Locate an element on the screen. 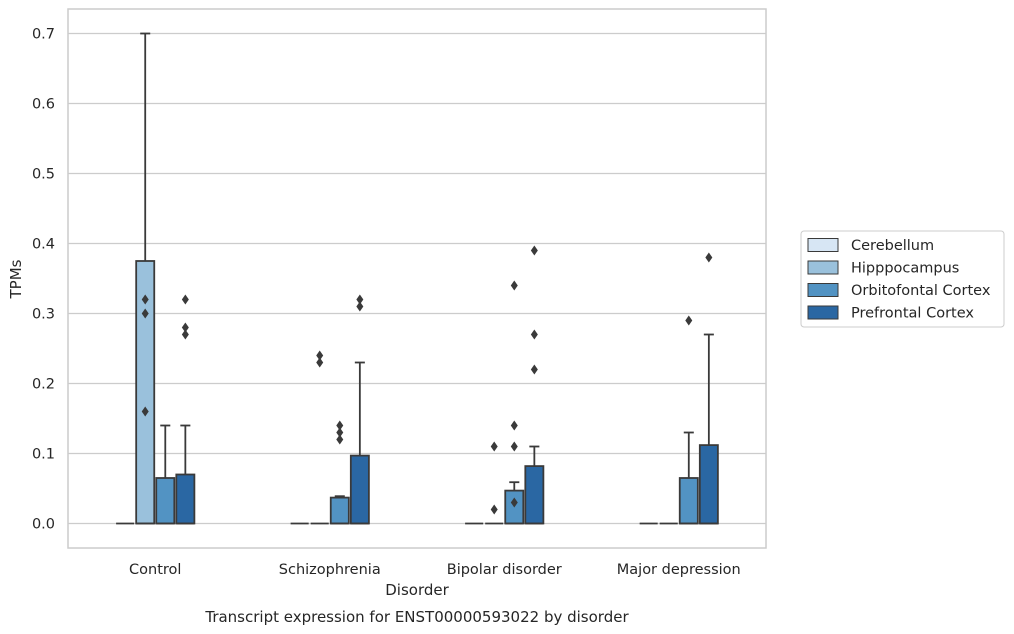 The height and width of the screenshot is (634, 1014). y-tick-label: 0.0 is located at coordinates (43, 525).